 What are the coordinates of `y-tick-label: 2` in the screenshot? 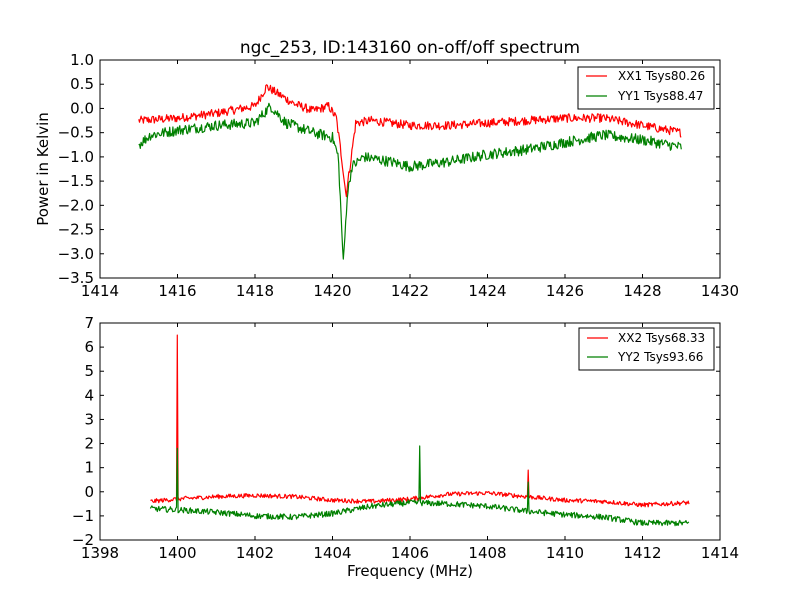 It's located at (89, 444).